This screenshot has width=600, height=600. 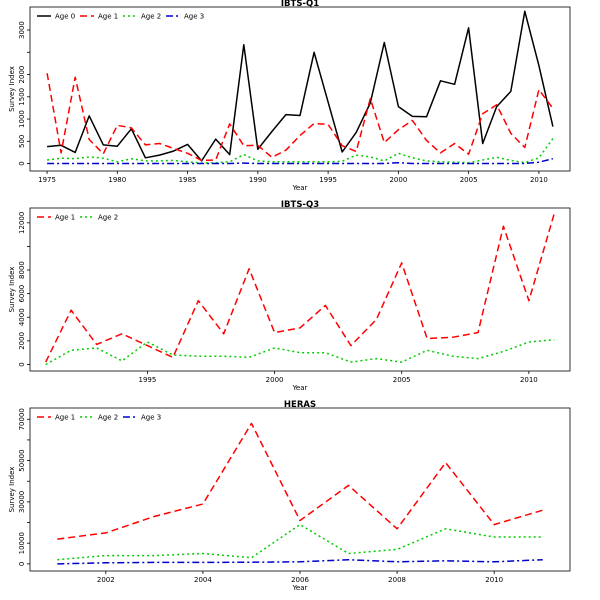 I want to click on x-tick-label: 2002, so click(x=106, y=580).